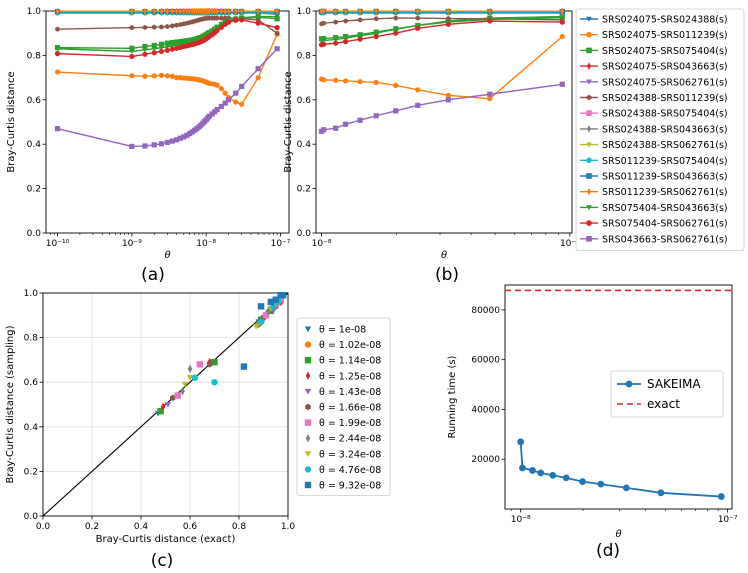 The height and width of the screenshot is (573, 748). I want to click on legend-label: θ = 1.14e-08, so click(350, 361).